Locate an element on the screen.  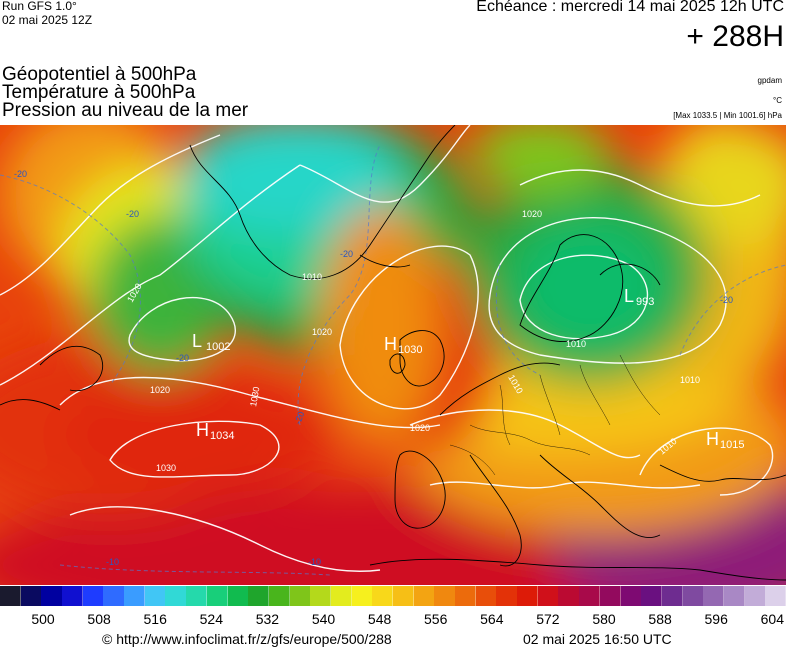
color-scale-tick: 564 is located at coordinates (492, 619).